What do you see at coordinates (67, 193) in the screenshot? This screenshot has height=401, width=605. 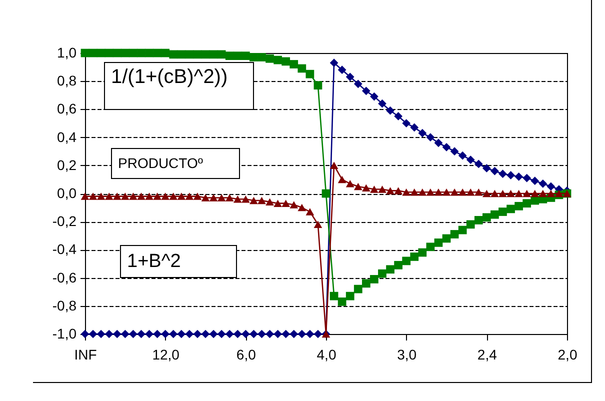 I see `y-tick-label: 0,0` at bounding box center [67, 193].